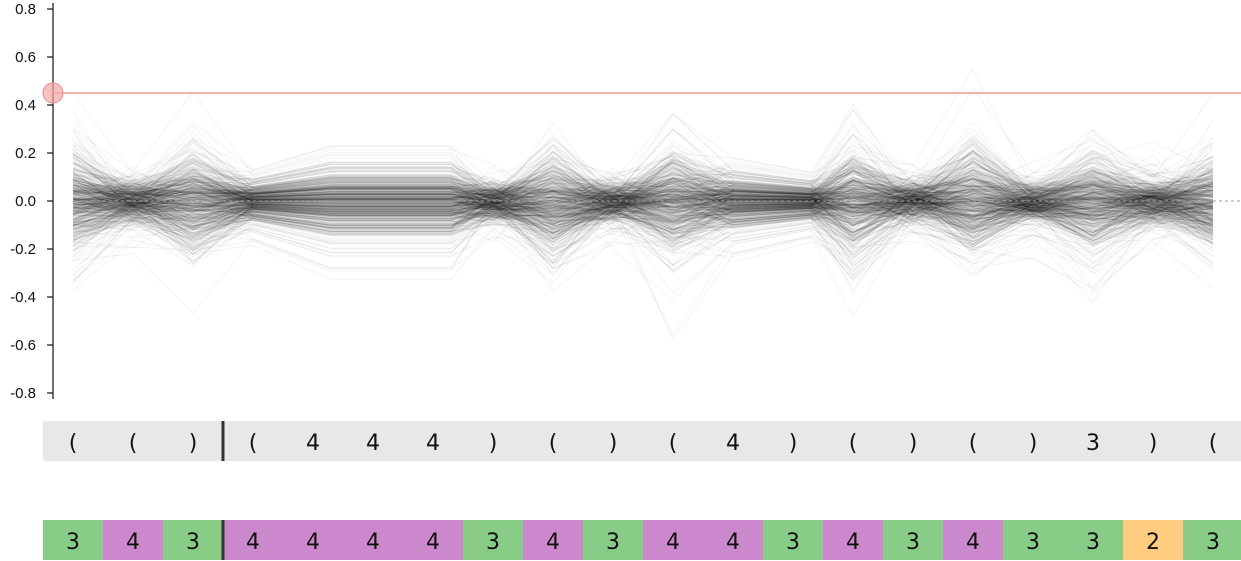 The width and height of the screenshot is (1241, 561). Describe the element at coordinates (32, 201) in the screenshot. I see `y-axis: 0.8 0.6 0.4 0.2 0.0 -0.2 -0.4 -0.6 -0.8` at that location.